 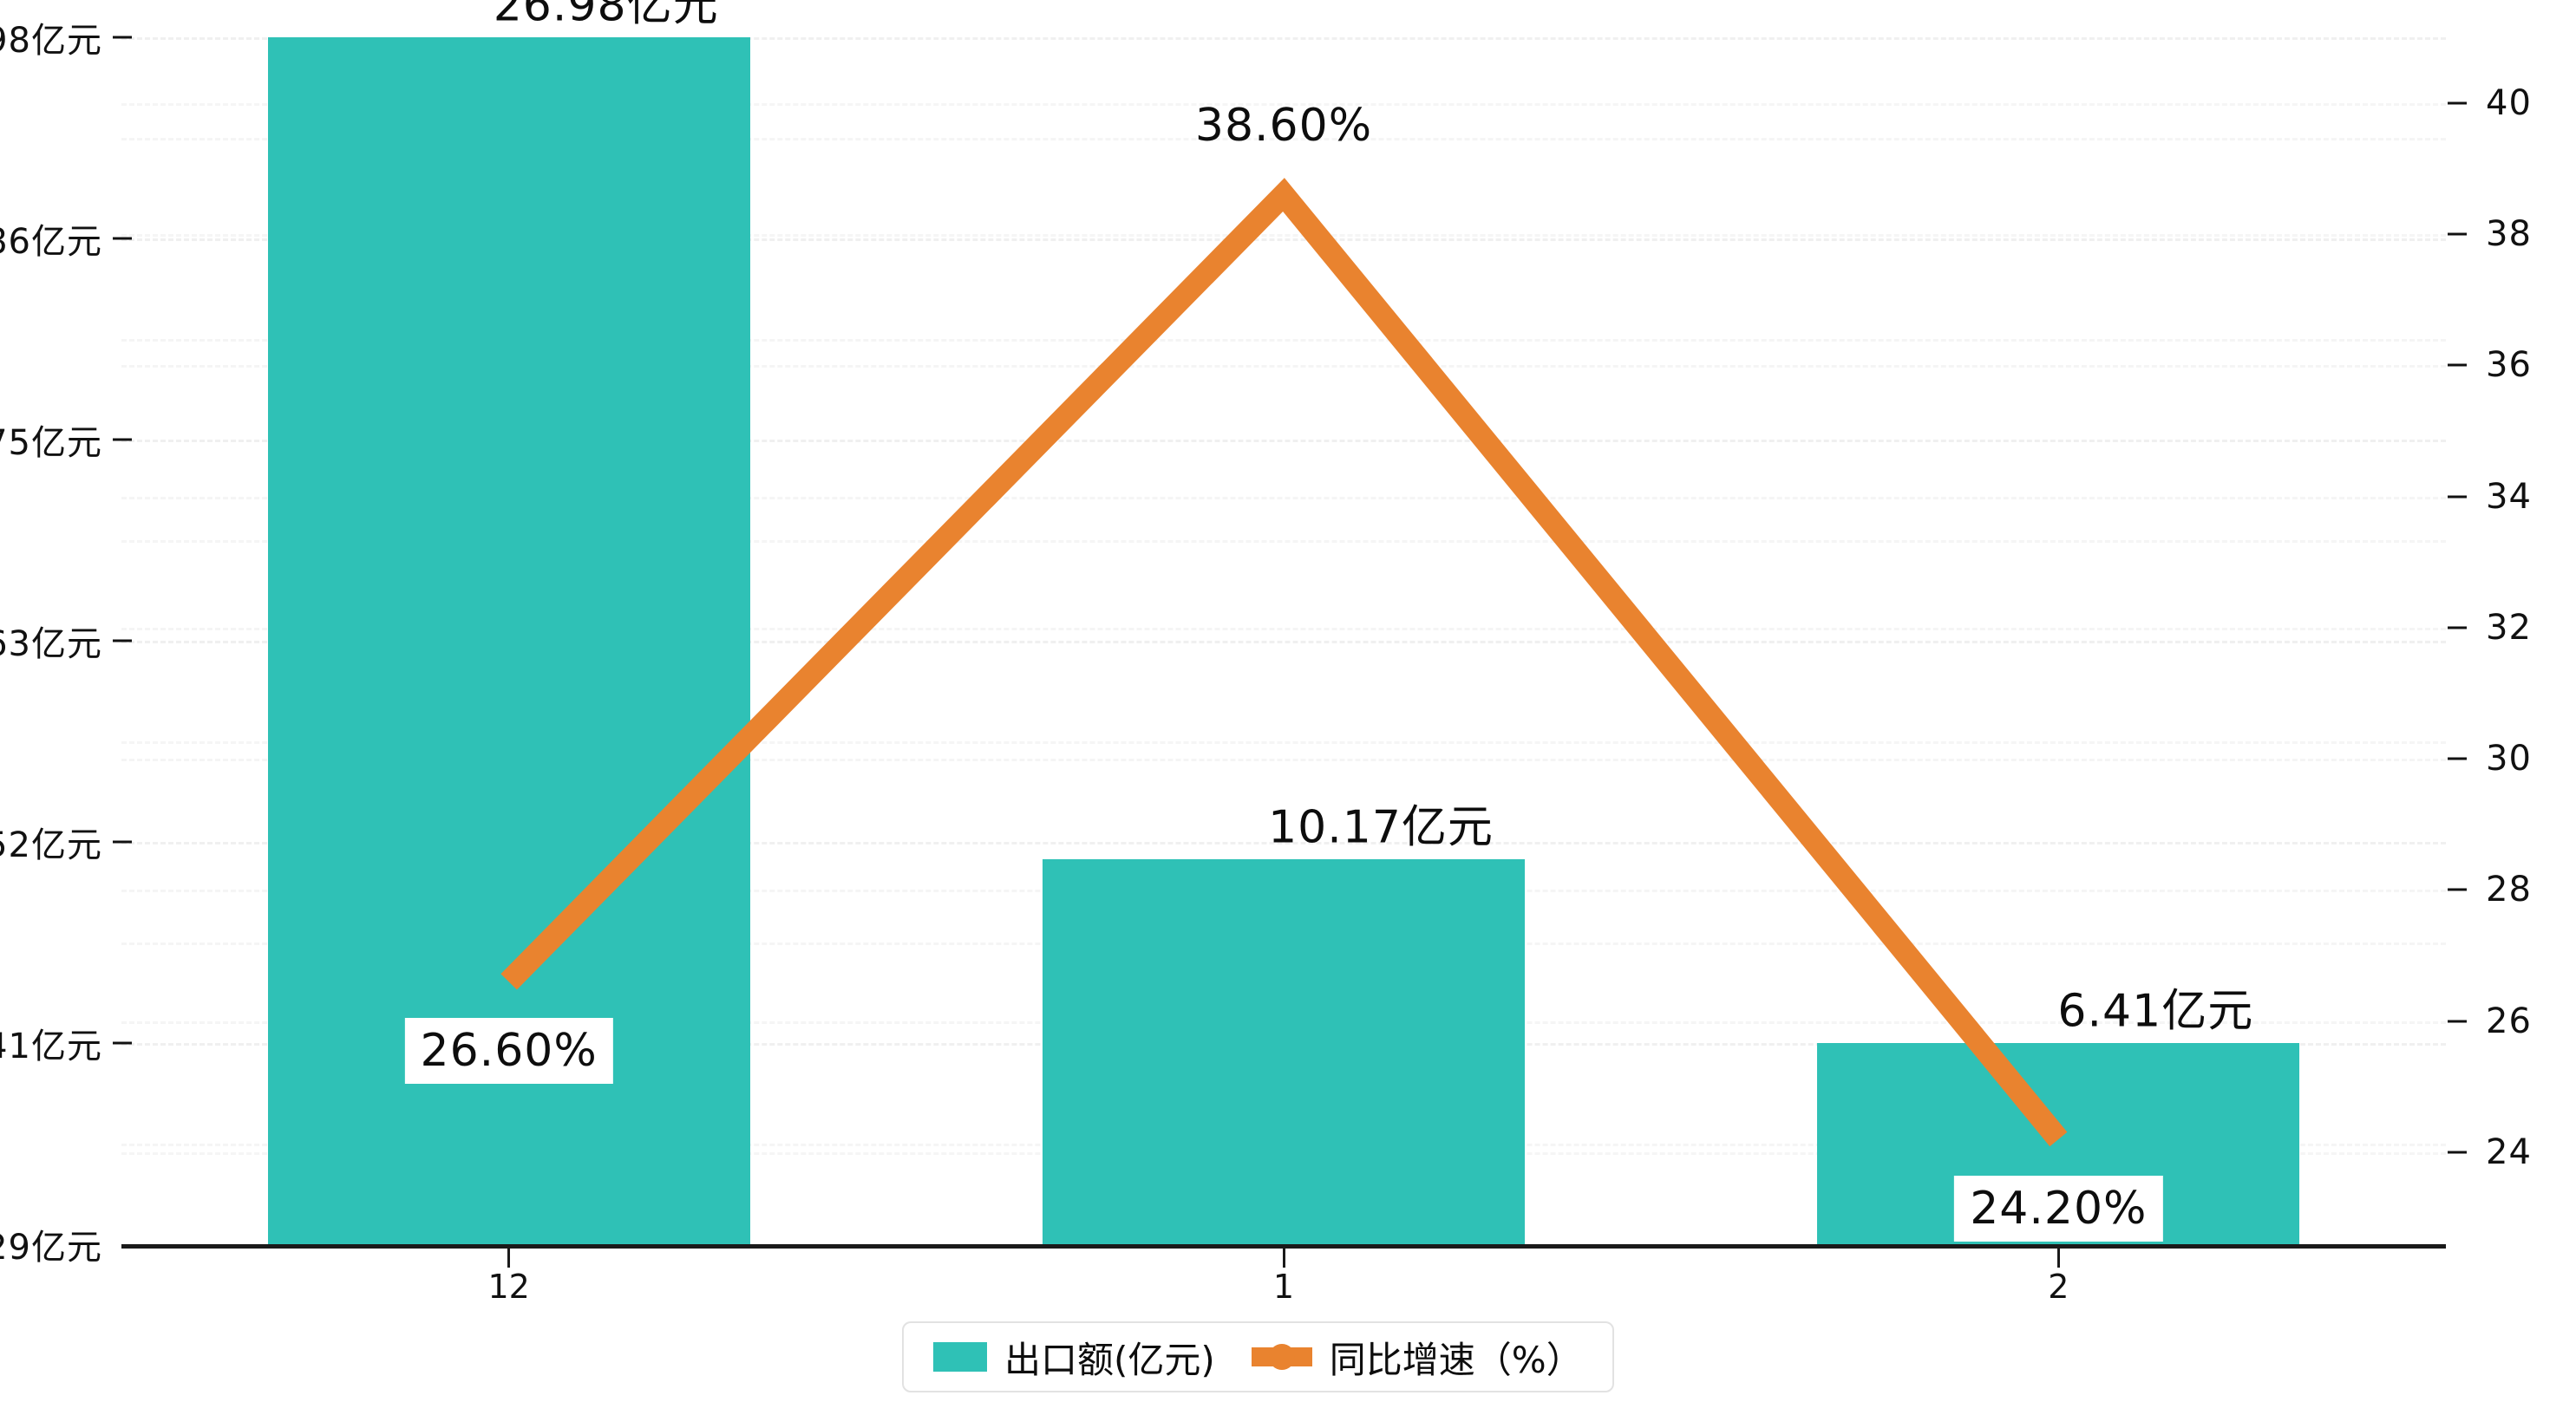 I want to click on right-axis-tick-label: 34, so click(x=2509, y=496).